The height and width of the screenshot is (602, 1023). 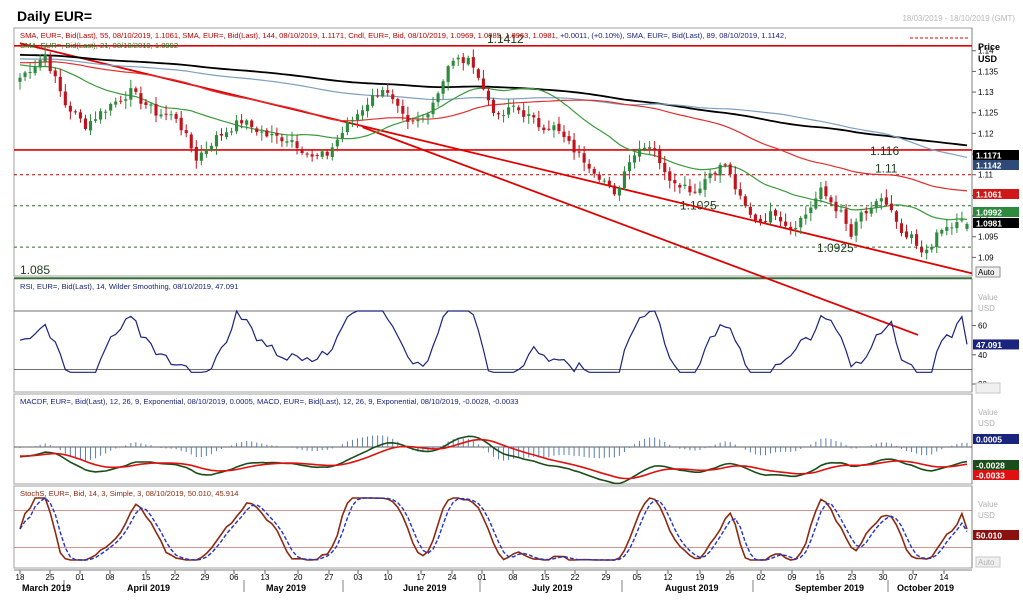 What do you see at coordinates (234, 577) in the screenshot?
I see `day-tick-label: 06` at bounding box center [234, 577].